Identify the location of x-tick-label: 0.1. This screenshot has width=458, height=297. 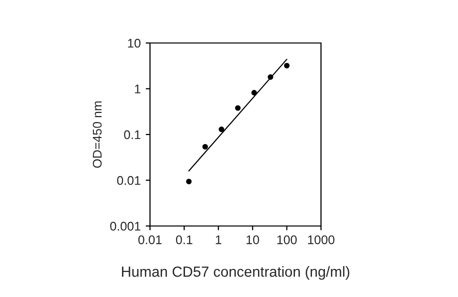
(184, 239).